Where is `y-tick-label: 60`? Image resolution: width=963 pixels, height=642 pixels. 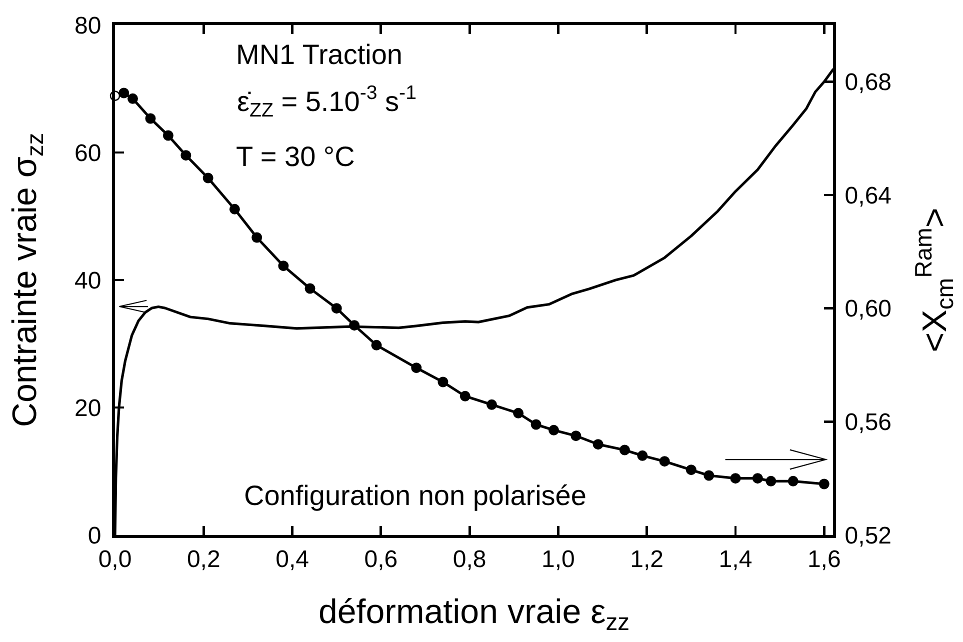 y-tick-label: 60 is located at coordinates (88, 153).